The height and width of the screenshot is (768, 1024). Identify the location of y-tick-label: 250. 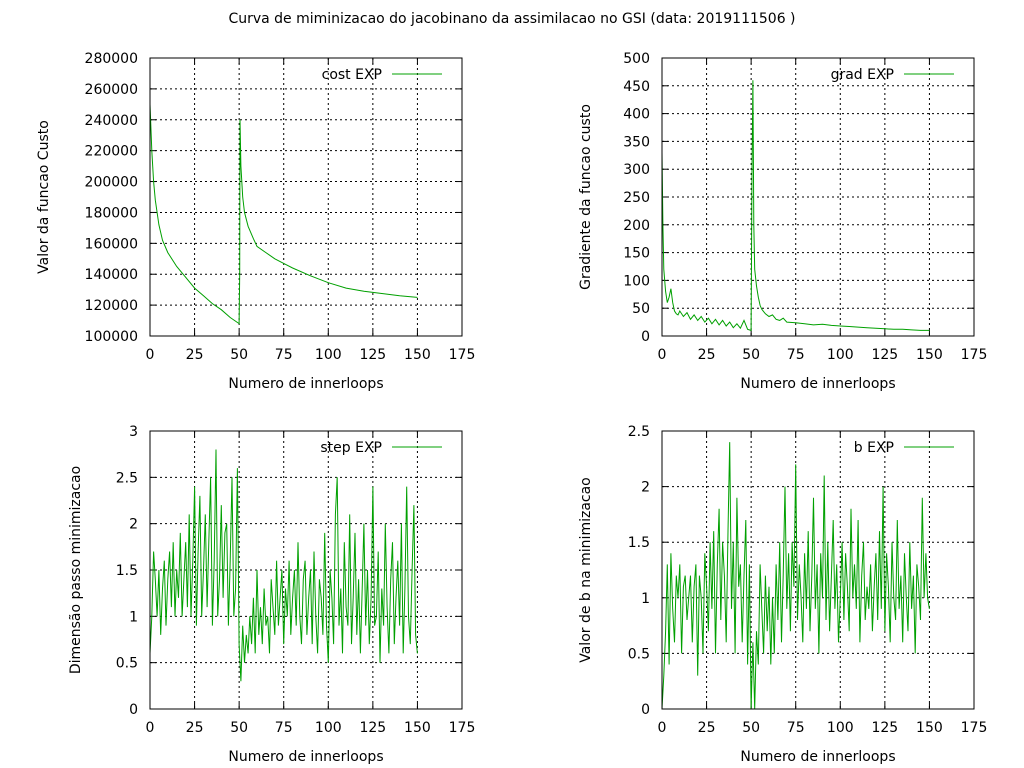
(636, 198).